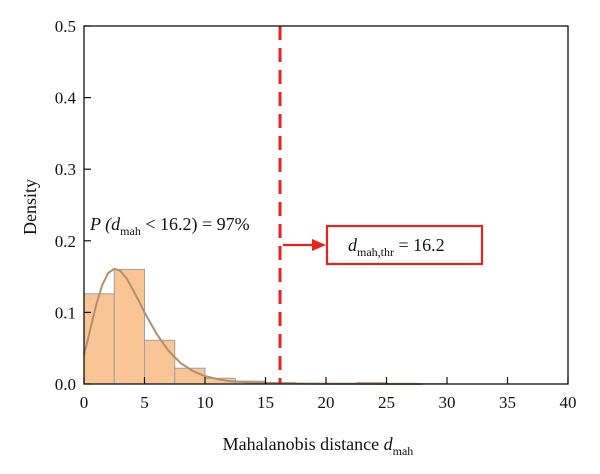  What do you see at coordinates (66, 98) in the screenshot?
I see `y-tick-label-4: 0.4` at bounding box center [66, 98].